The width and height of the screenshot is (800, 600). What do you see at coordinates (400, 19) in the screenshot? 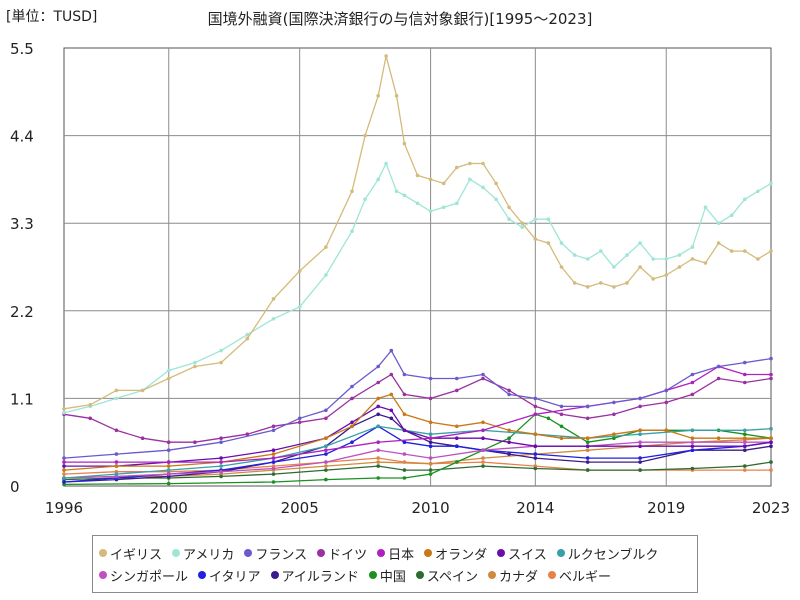
I see `chart-title: 国境外融資(国際決済銀行の与信対象銀行)[1995～2023]` at bounding box center [400, 19].